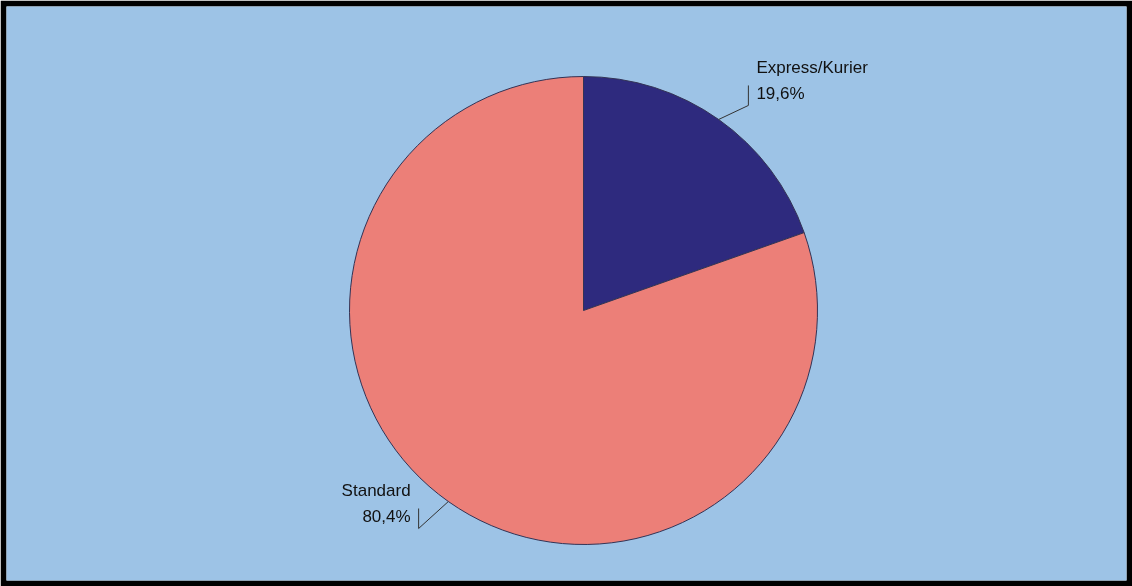 The width and height of the screenshot is (1132, 586). Describe the element at coordinates (812, 67) in the screenshot. I see `slice-label: Express/Kurier` at that location.